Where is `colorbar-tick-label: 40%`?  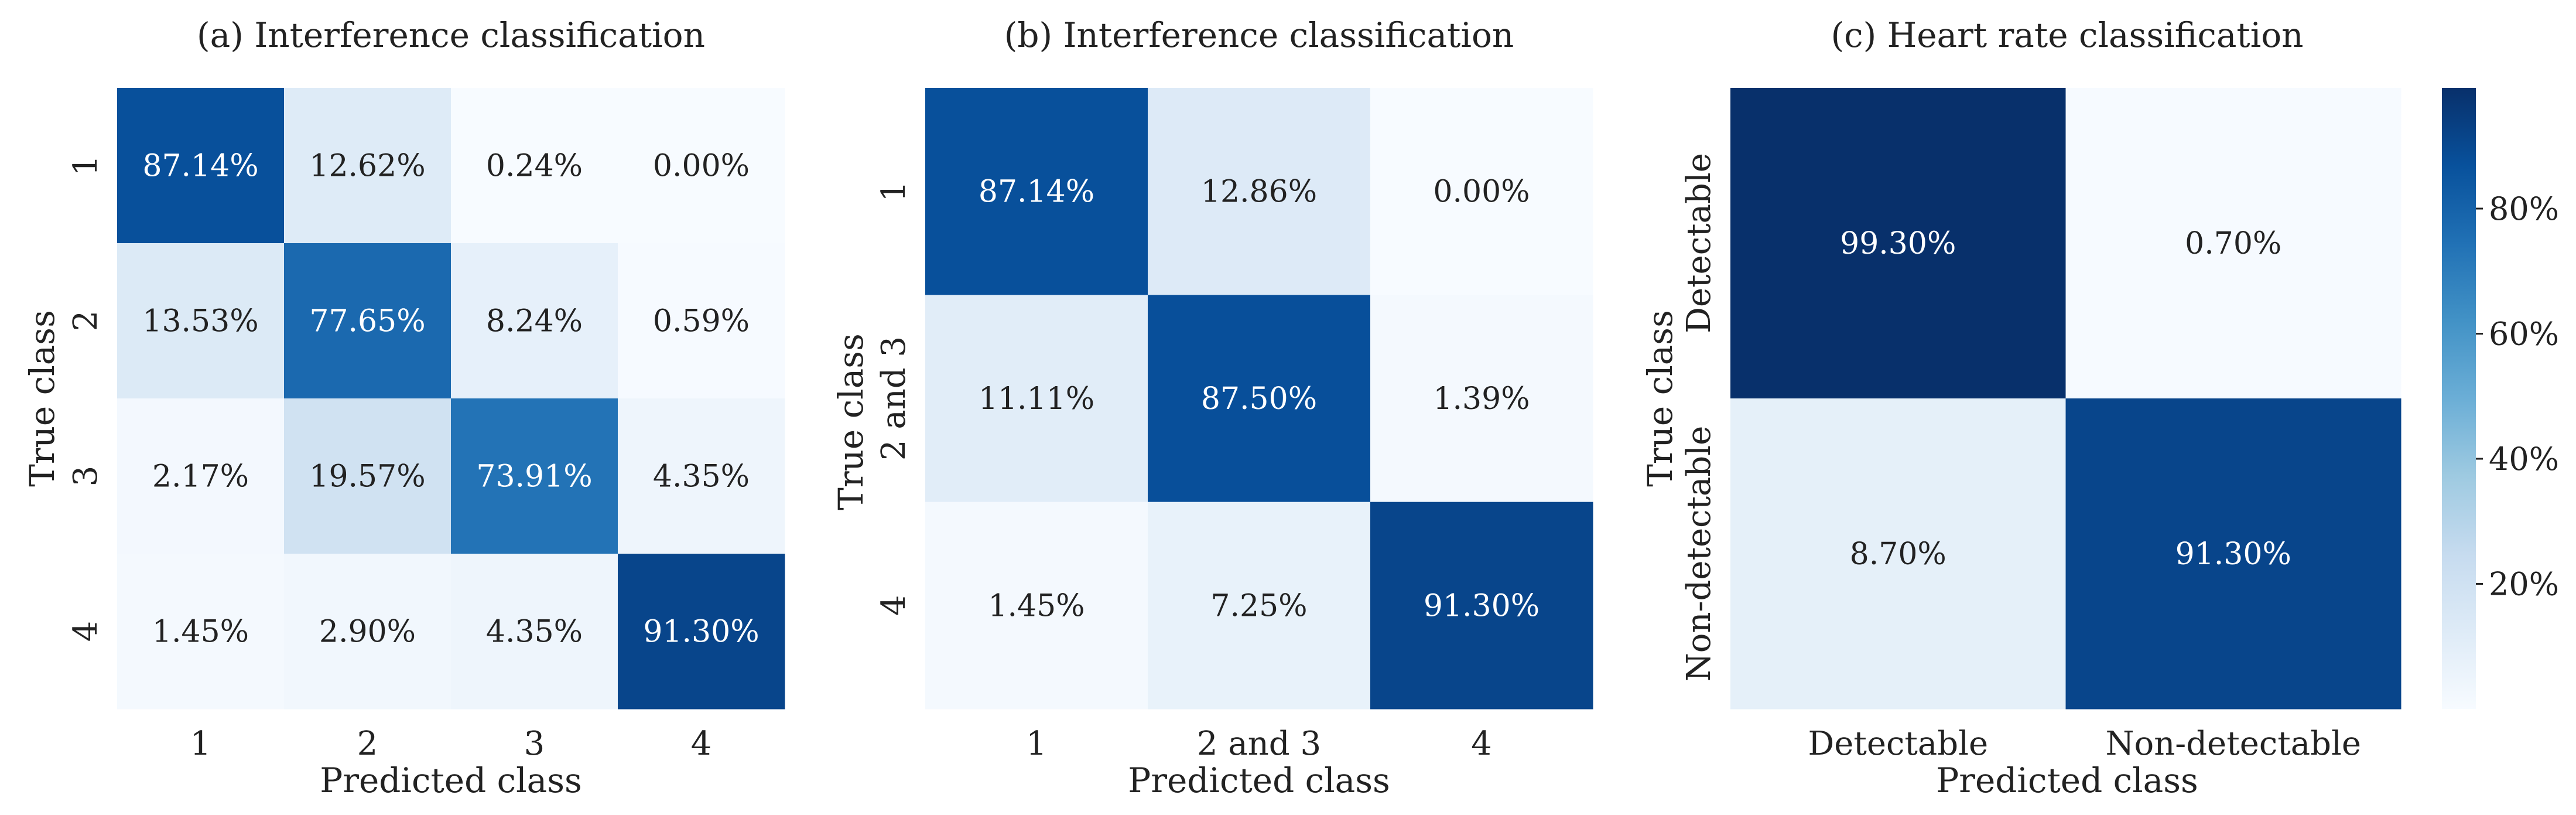
colorbar-tick-label: 40% is located at coordinates (2524, 459).